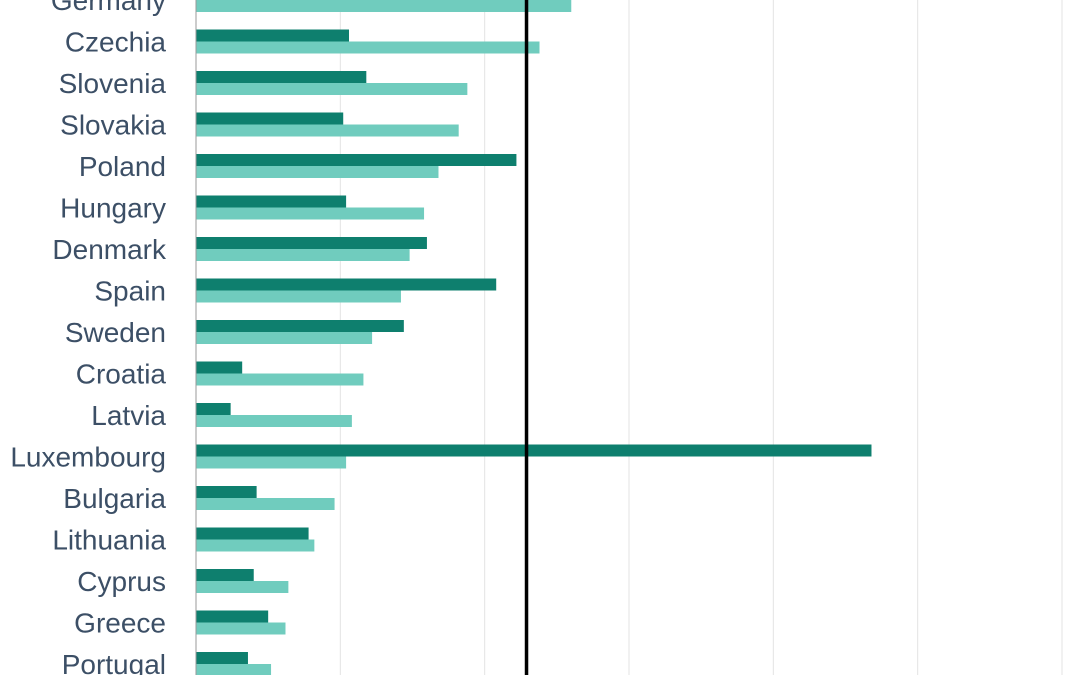 This screenshot has width=1080, height=675. Describe the element at coordinates (108, 8) in the screenshot. I see `category-label: Germany` at that location.